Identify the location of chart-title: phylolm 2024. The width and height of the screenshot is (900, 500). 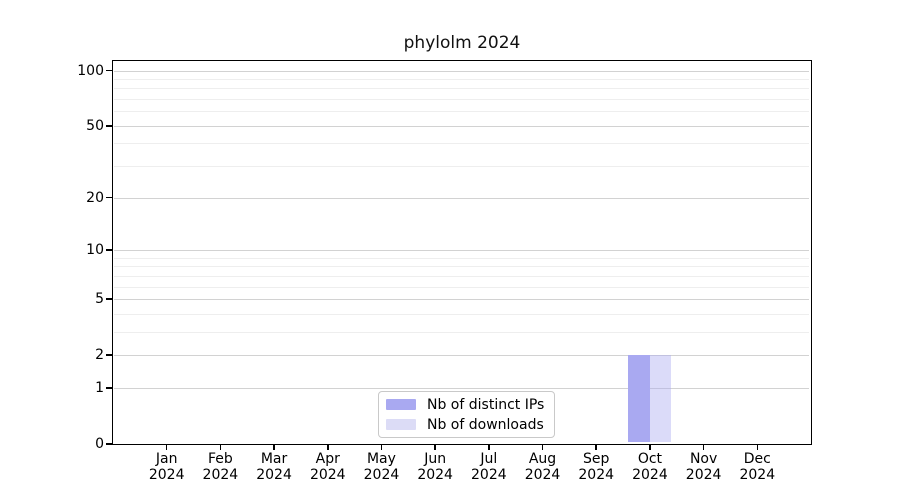
(462, 43).